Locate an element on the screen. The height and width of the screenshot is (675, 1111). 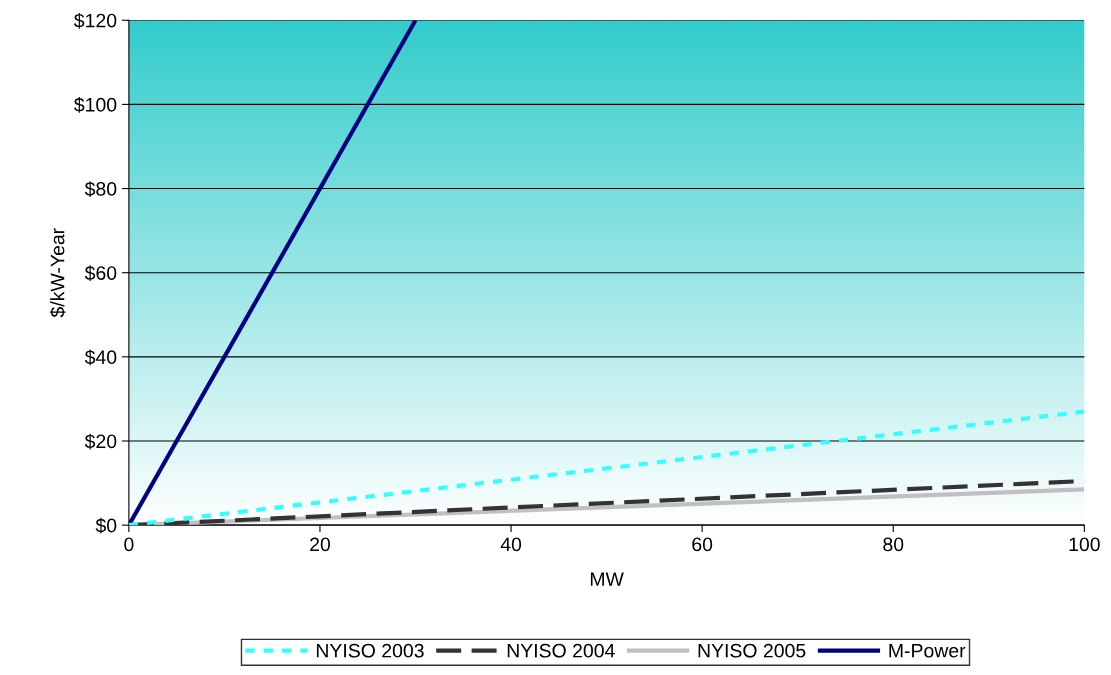
y-tick-label: $60 is located at coordinates (100, 273).